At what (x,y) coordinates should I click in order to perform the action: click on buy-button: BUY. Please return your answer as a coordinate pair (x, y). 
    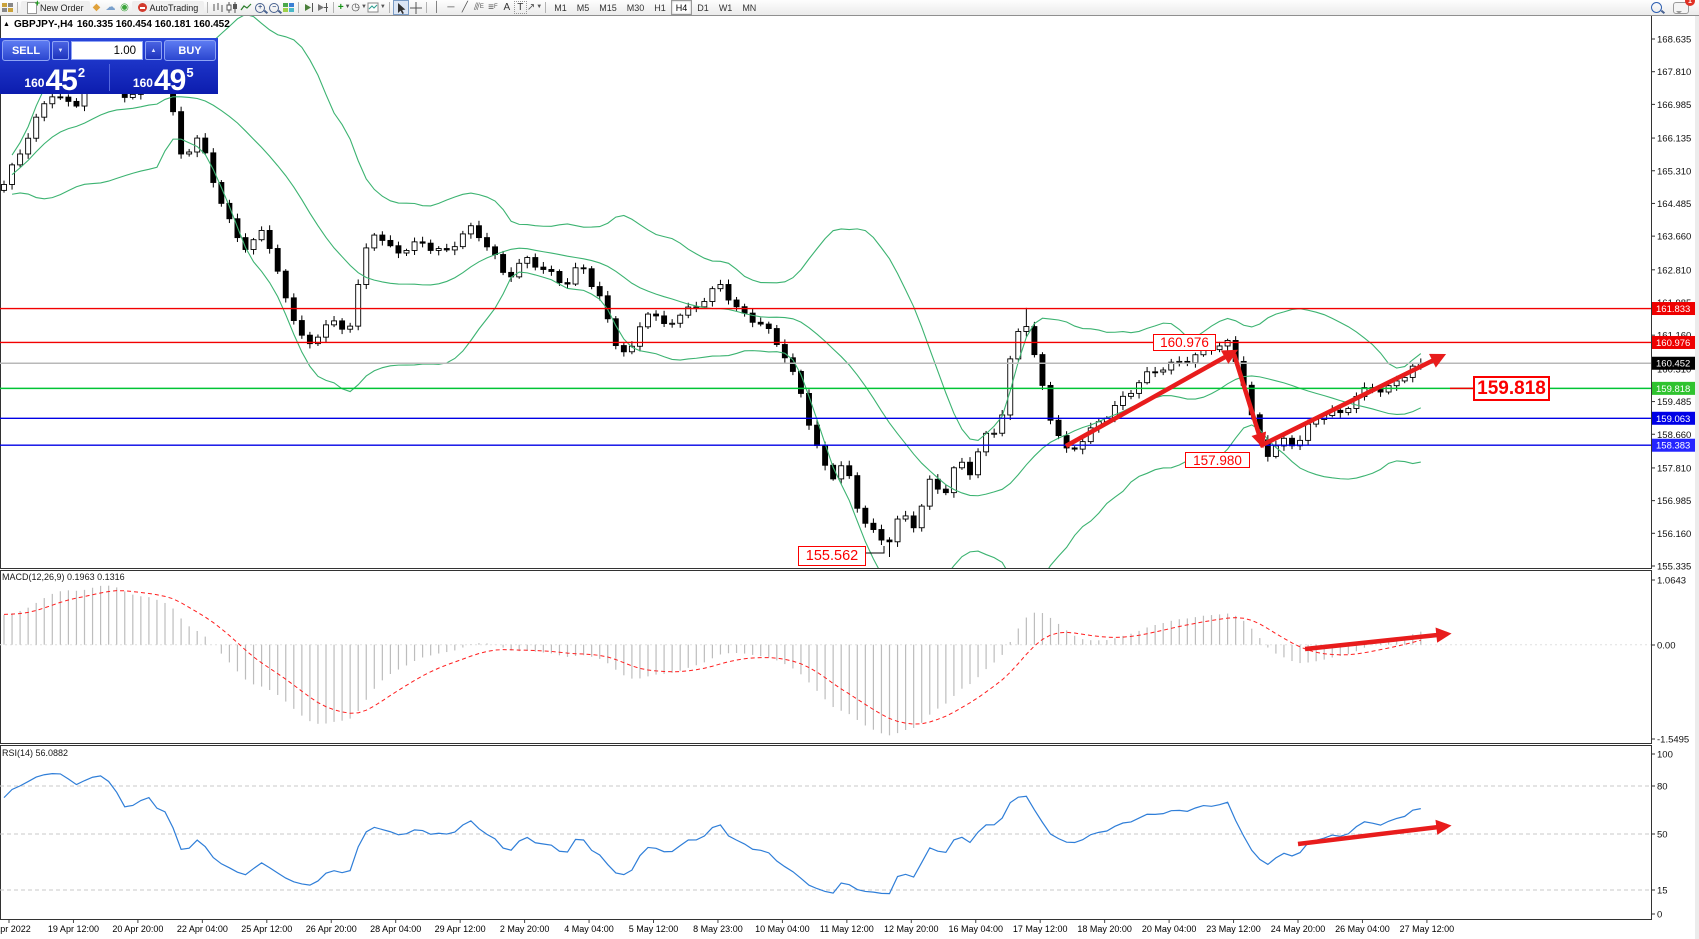
    Looking at the image, I should click on (190, 50).